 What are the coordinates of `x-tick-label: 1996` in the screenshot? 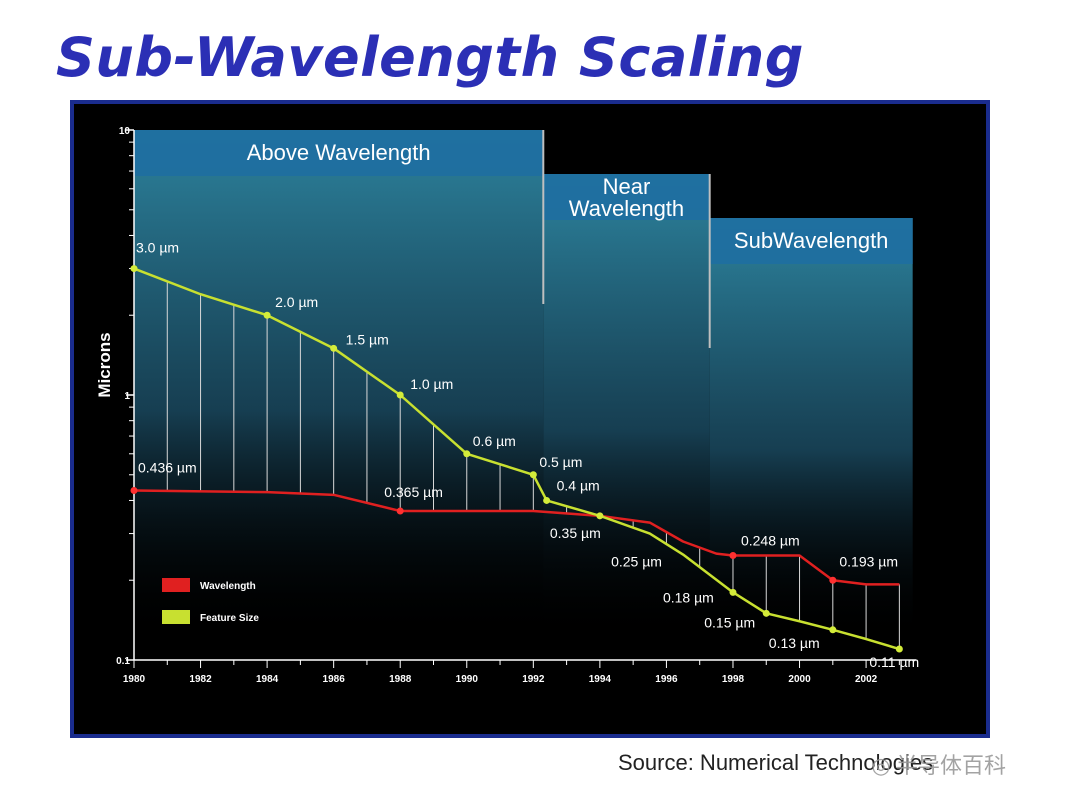 It's located at (666, 679).